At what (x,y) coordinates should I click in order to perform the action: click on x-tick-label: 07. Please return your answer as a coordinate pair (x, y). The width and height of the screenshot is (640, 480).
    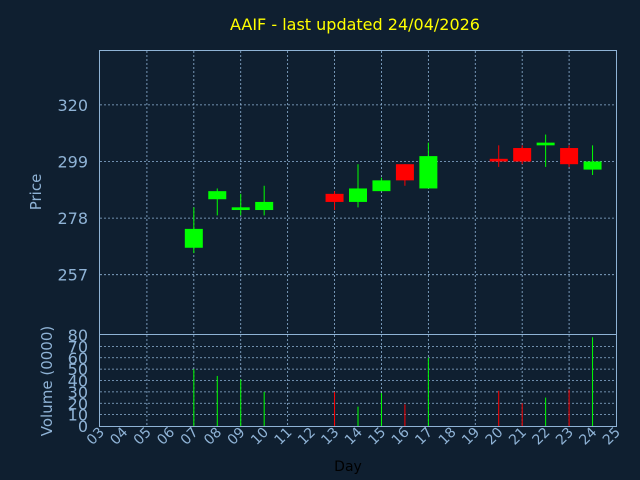
    Looking at the image, I should click on (190, 437).